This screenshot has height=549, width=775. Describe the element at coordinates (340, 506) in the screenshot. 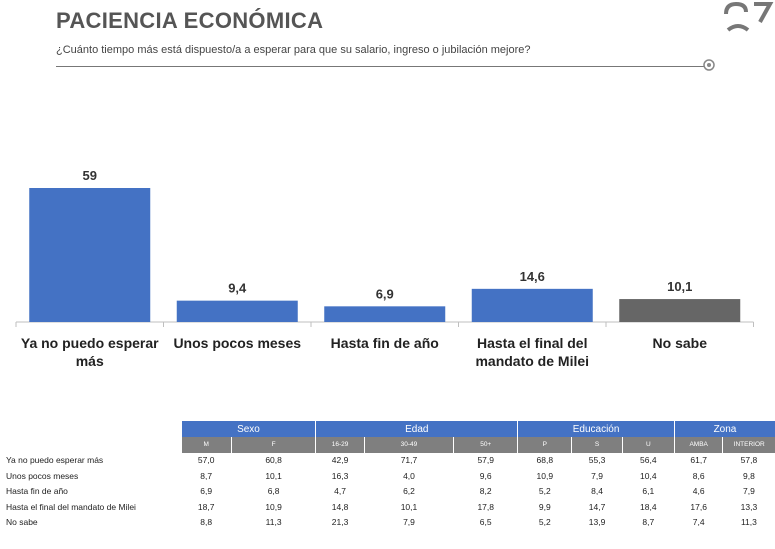

I see `table-cell: 14,8` at that location.